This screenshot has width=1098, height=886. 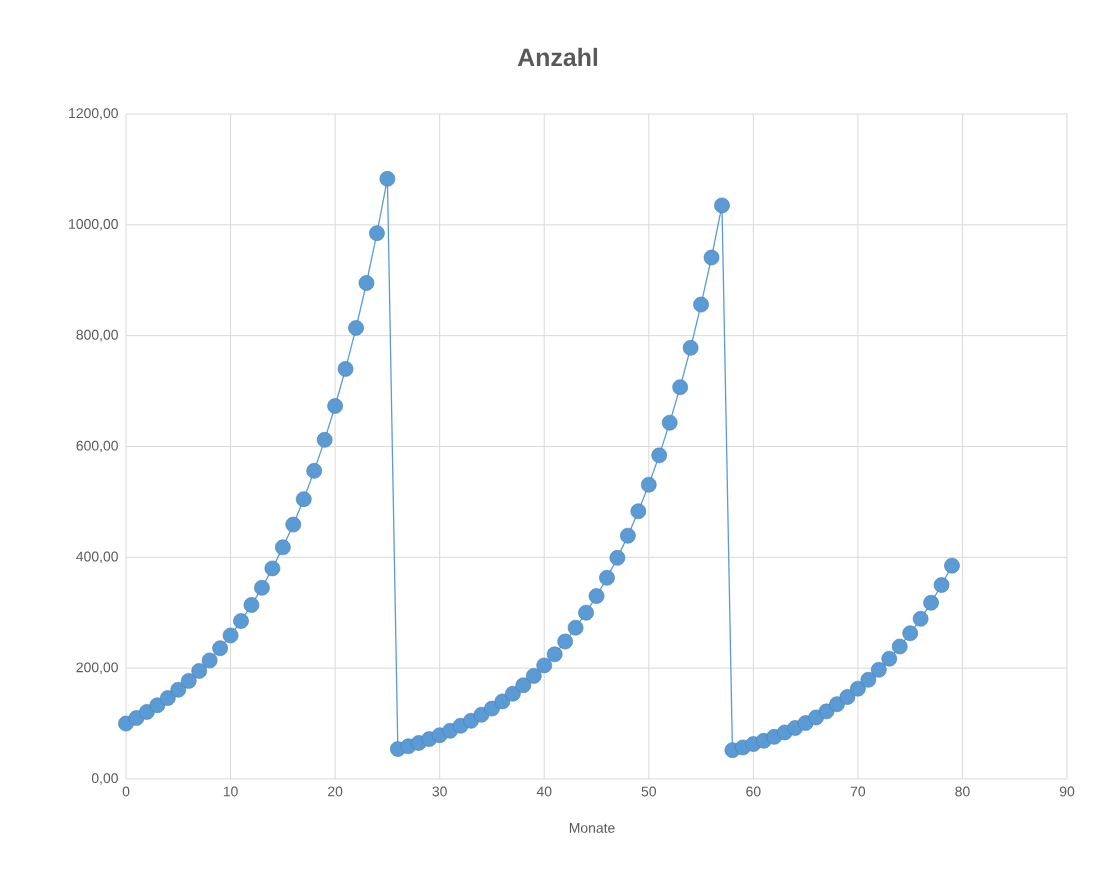 I want to click on x-tick-label: 50, so click(x=648, y=791).